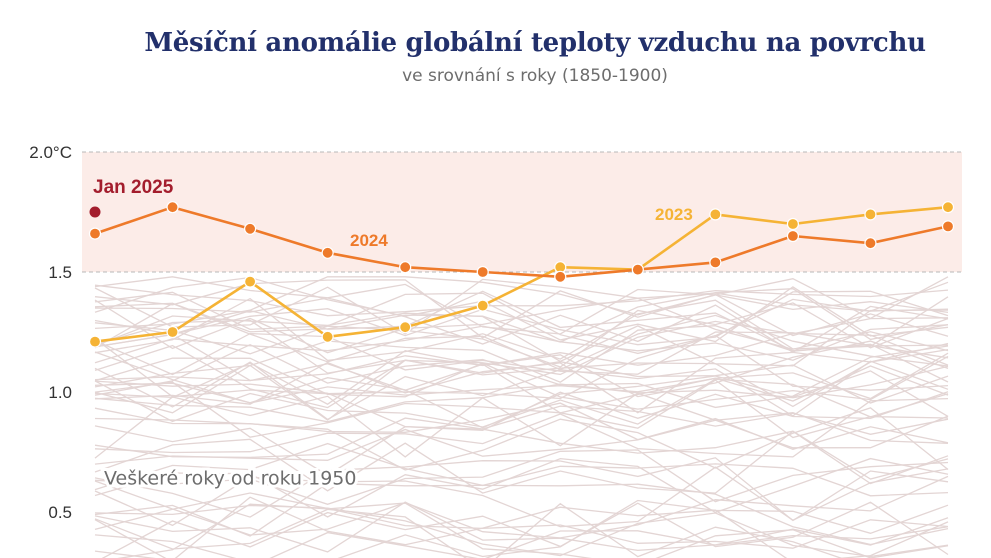 The image size is (991, 558). Describe the element at coordinates (230, 478) in the screenshot. I see `background-label: Veškeré roky od roku 1950` at that location.